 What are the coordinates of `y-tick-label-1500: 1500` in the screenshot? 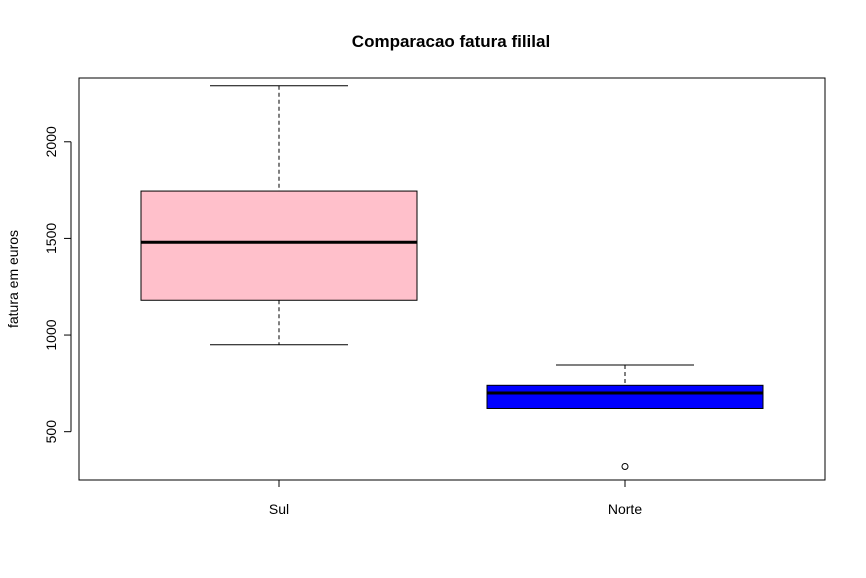 It's located at (51, 238).